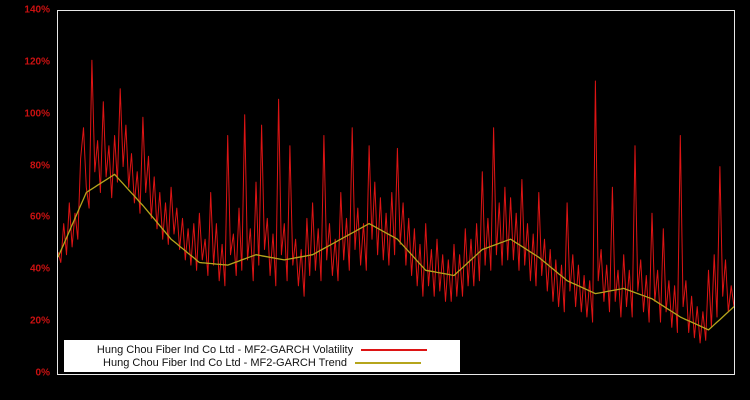  I want to click on y-tick-label: 80%, so click(39, 166).